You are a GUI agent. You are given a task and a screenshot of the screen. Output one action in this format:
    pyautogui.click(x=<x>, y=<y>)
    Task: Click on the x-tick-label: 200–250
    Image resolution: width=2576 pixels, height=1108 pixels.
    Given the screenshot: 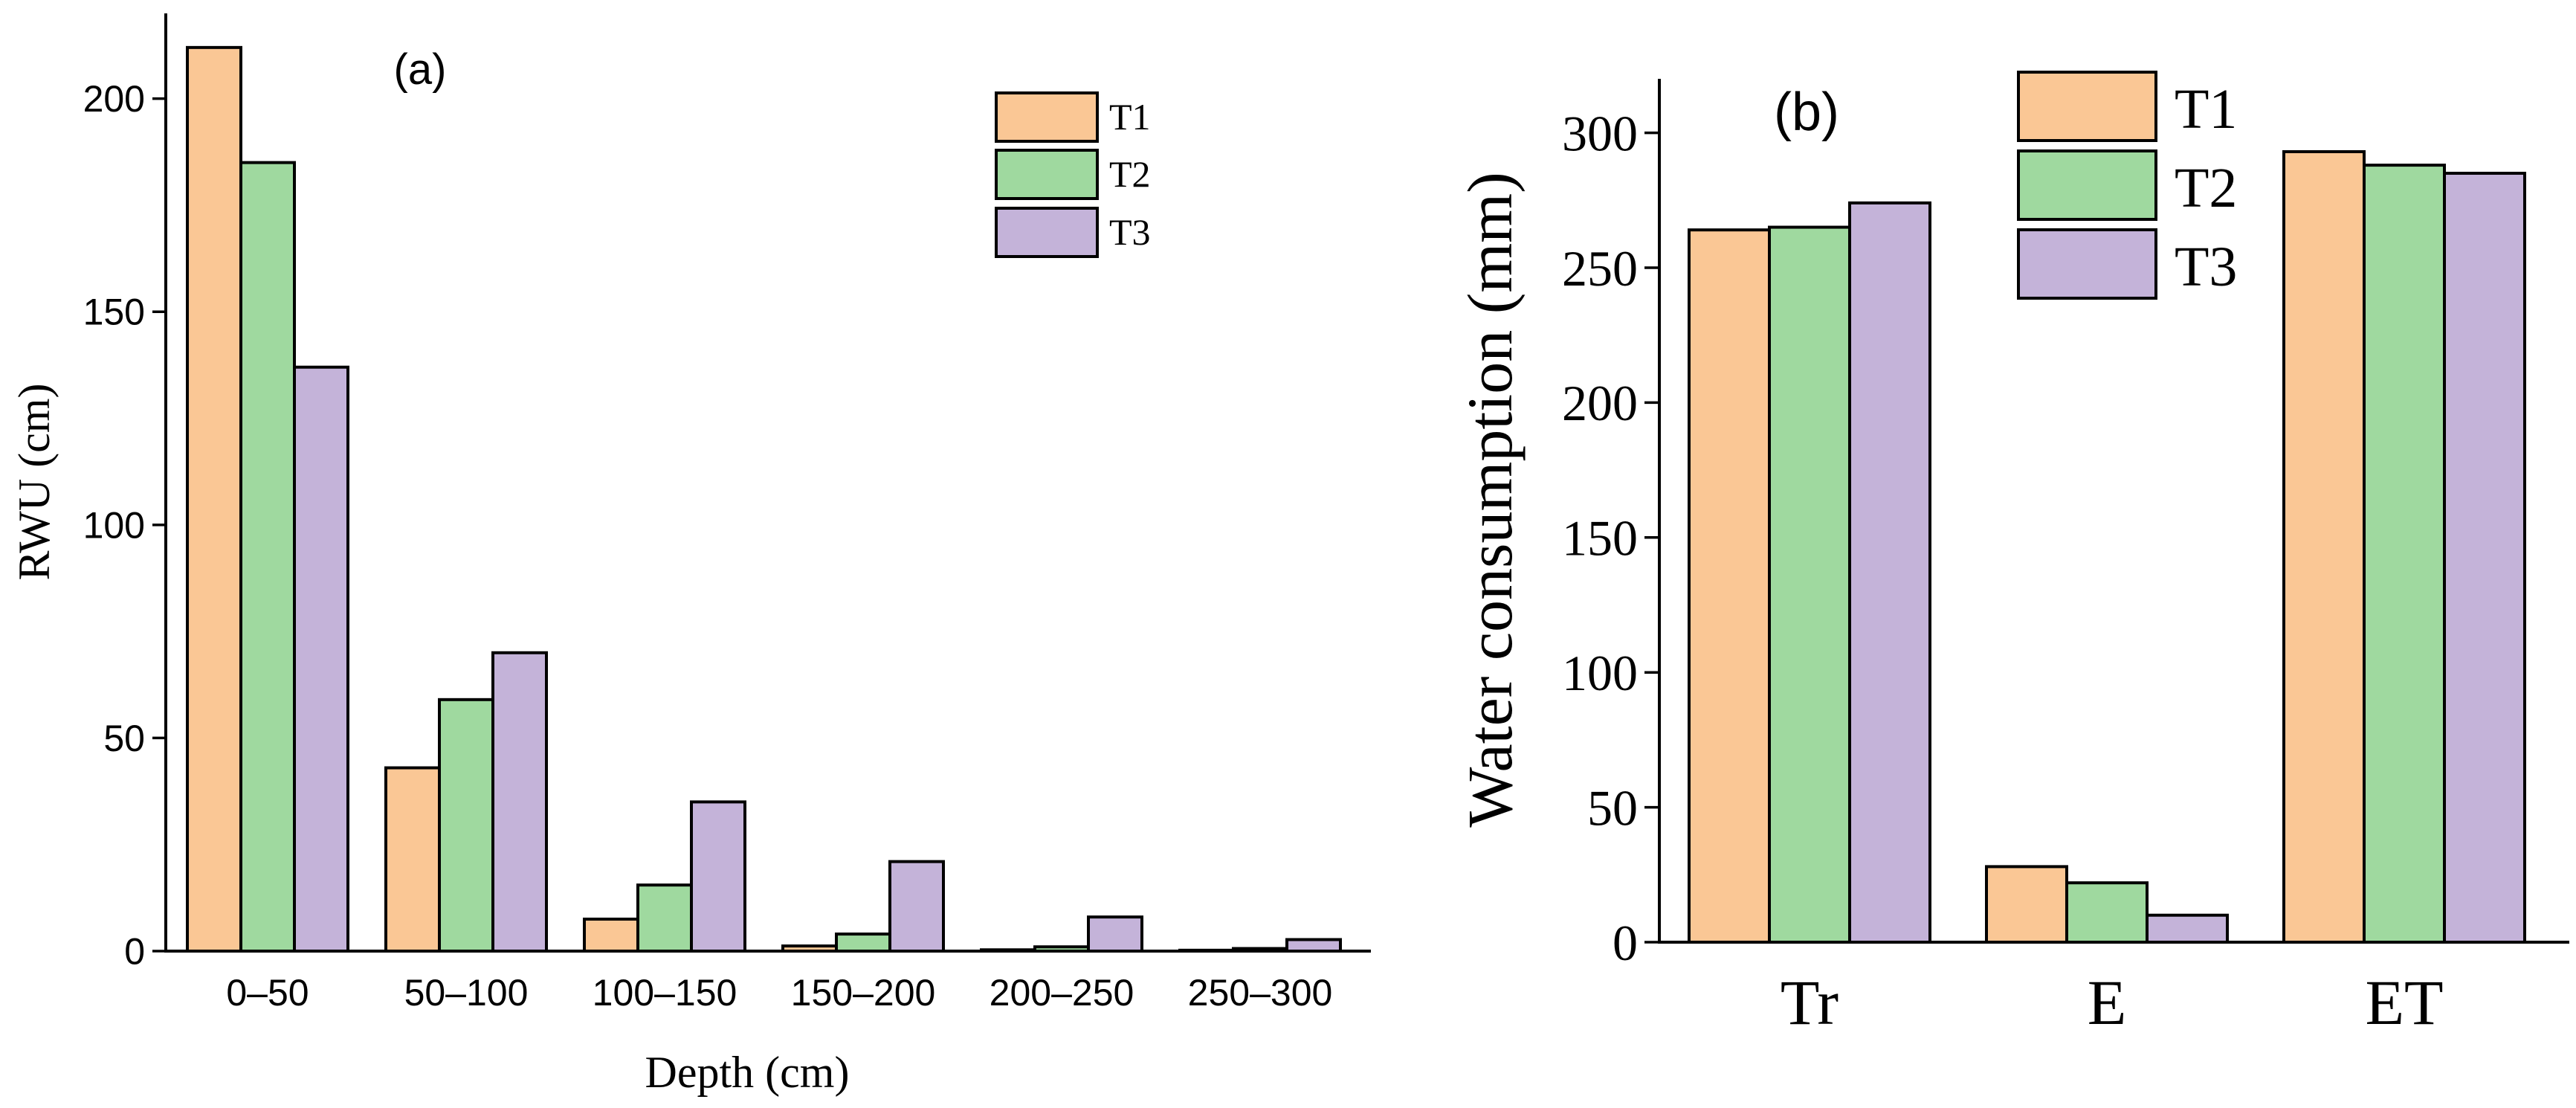 What is the action you would take?
    pyautogui.click(x=1062, y=993)
    